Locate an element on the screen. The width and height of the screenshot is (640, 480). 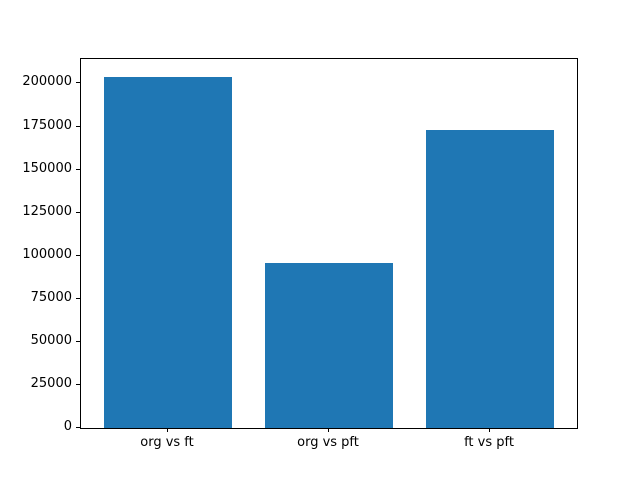
y-tick-label: 0 is located at coordinates (67, 426).